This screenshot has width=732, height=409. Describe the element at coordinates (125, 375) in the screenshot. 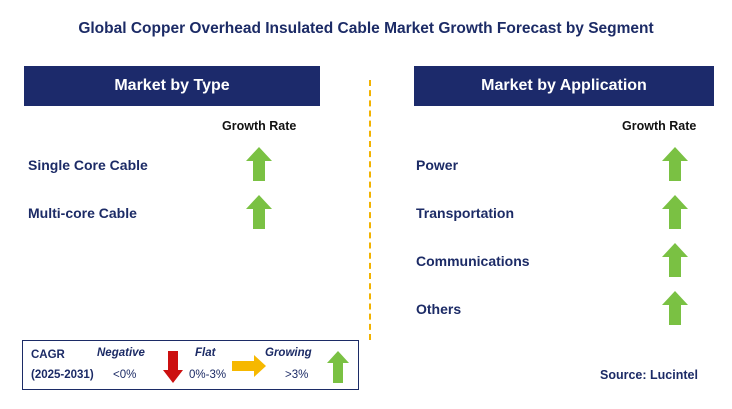

I see `legend-negative-value: <0%` at that location.